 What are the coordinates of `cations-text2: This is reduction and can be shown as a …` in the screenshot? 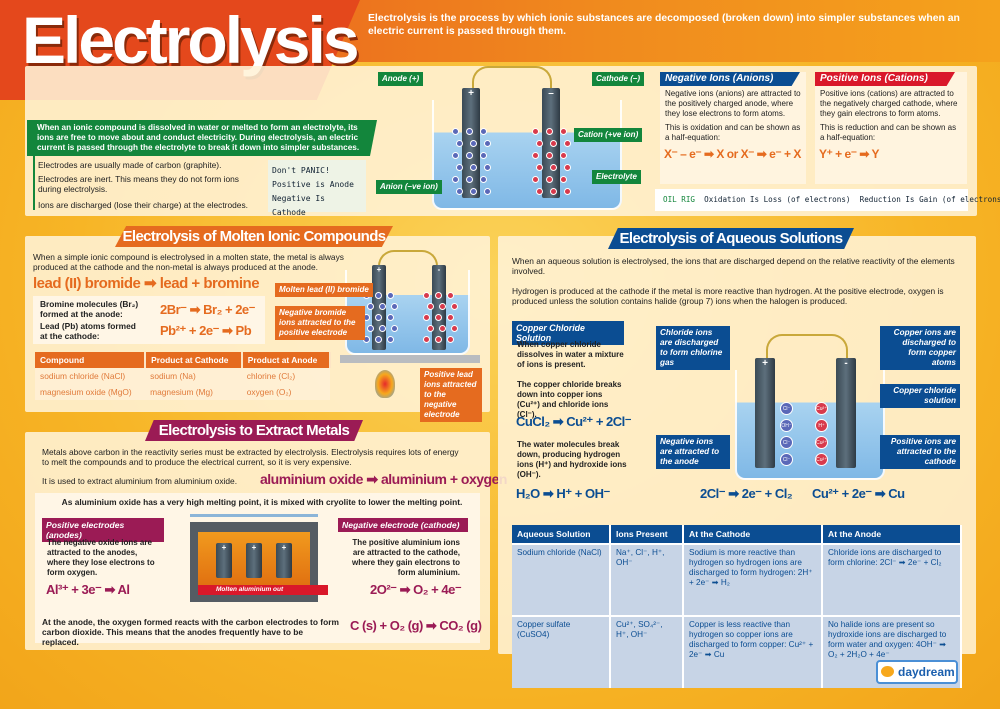 It's located at (888, 132).